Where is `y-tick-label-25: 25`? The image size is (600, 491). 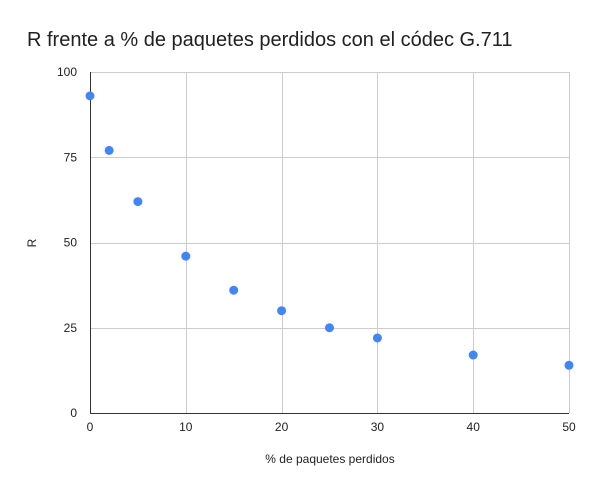
y-tick-label-25: 25 is located at coordinates (71, 328).